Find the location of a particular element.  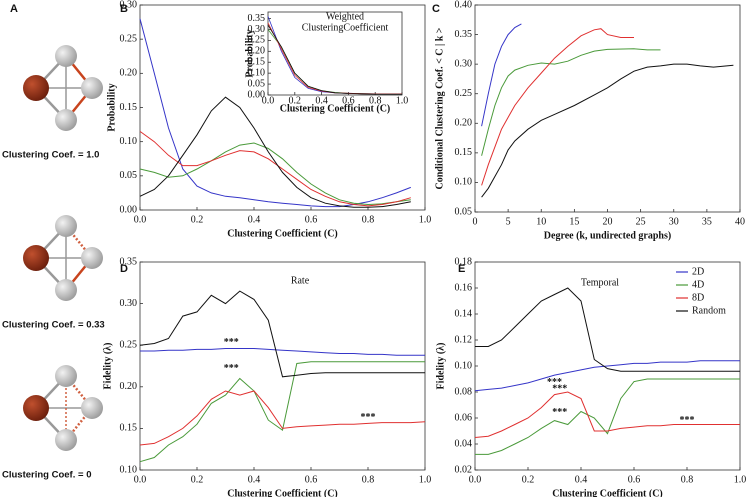

y-tick-label: 0.06 is located at coordinates (464, 417).